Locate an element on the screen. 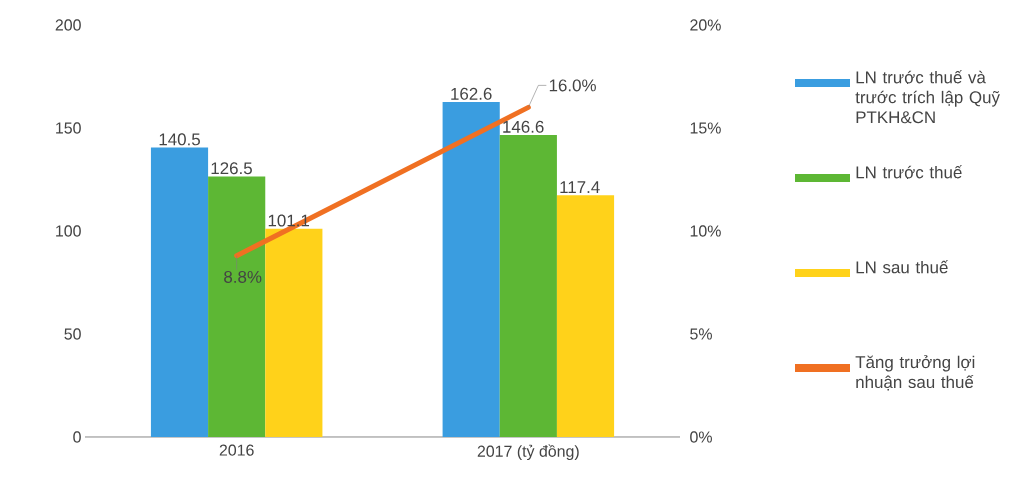  x-tick-label: 2017 (tỷ đồng) is located at coordinates (528, 452).